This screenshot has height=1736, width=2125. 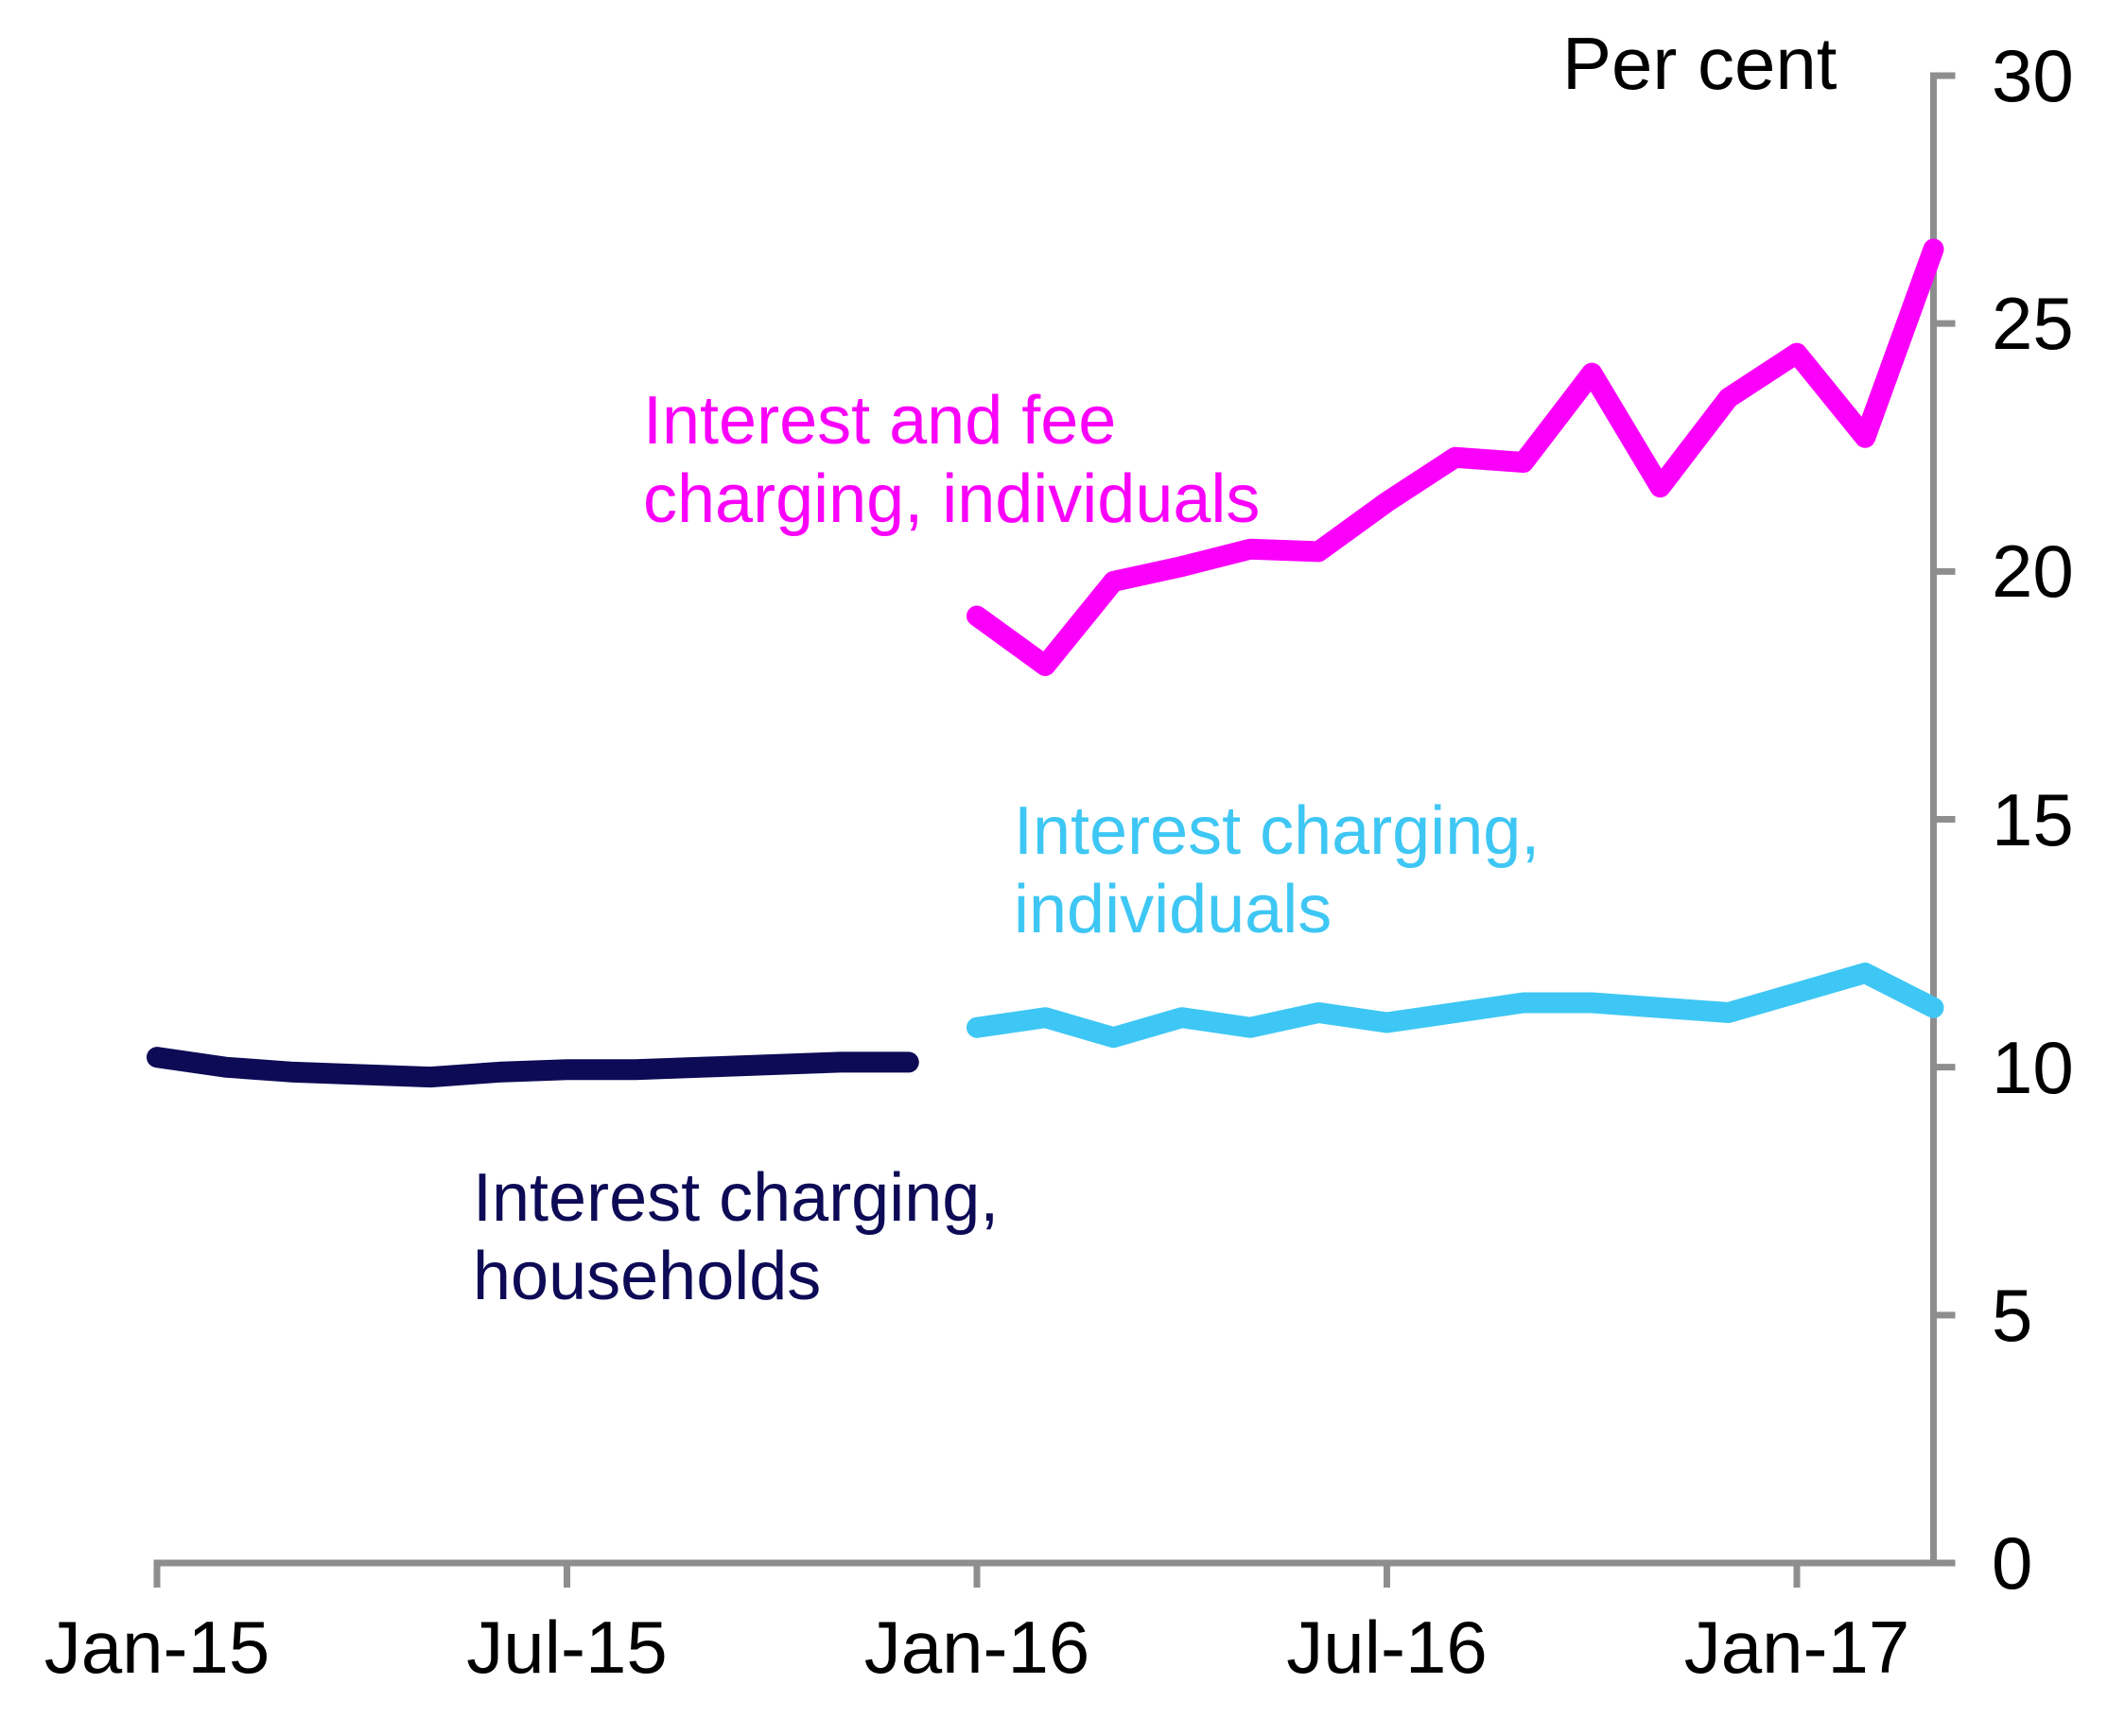 What do you see at coordinates (157, 1647) in the screenshot?
I see `x-tick-label: Jan-15` at bounding box center [157, 1647].